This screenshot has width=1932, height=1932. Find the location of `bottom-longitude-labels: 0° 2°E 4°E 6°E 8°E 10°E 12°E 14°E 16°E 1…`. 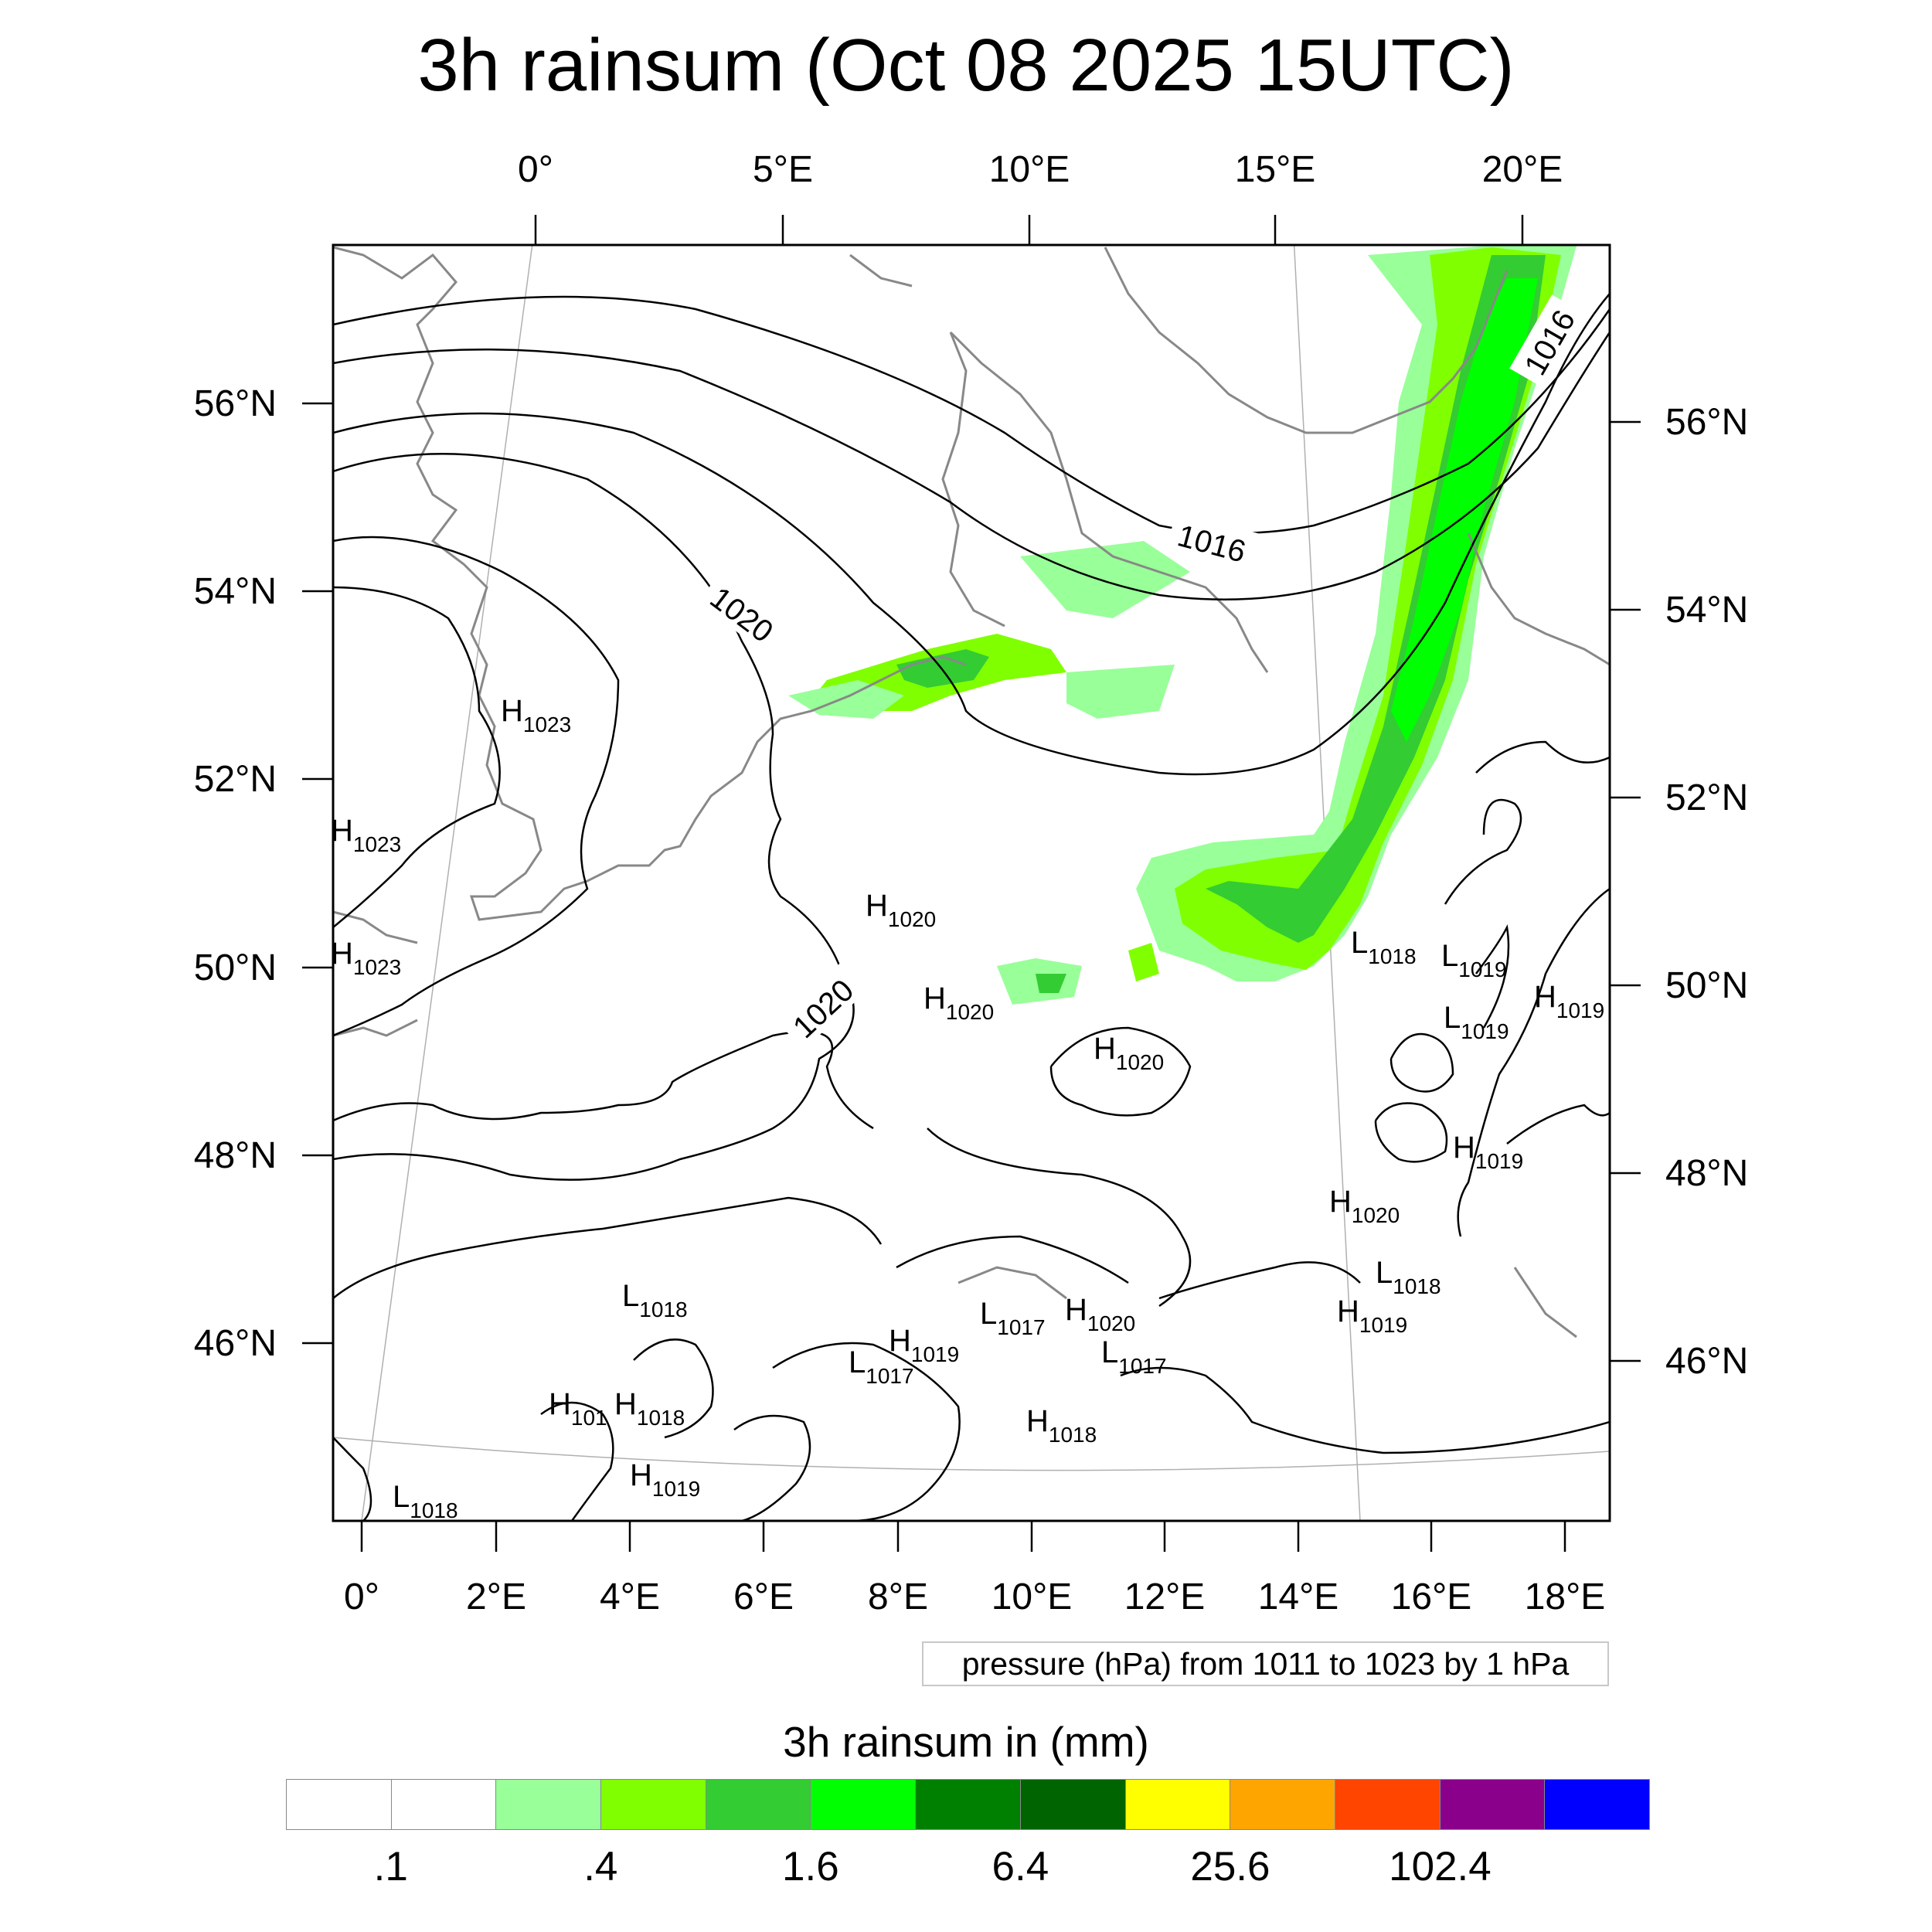

bottom-longitude-labels: 0° 2°E 4°E 6°E 8°E 10°E 12°E 14°E 16°E 1… is located at coordinates (975, 1597).